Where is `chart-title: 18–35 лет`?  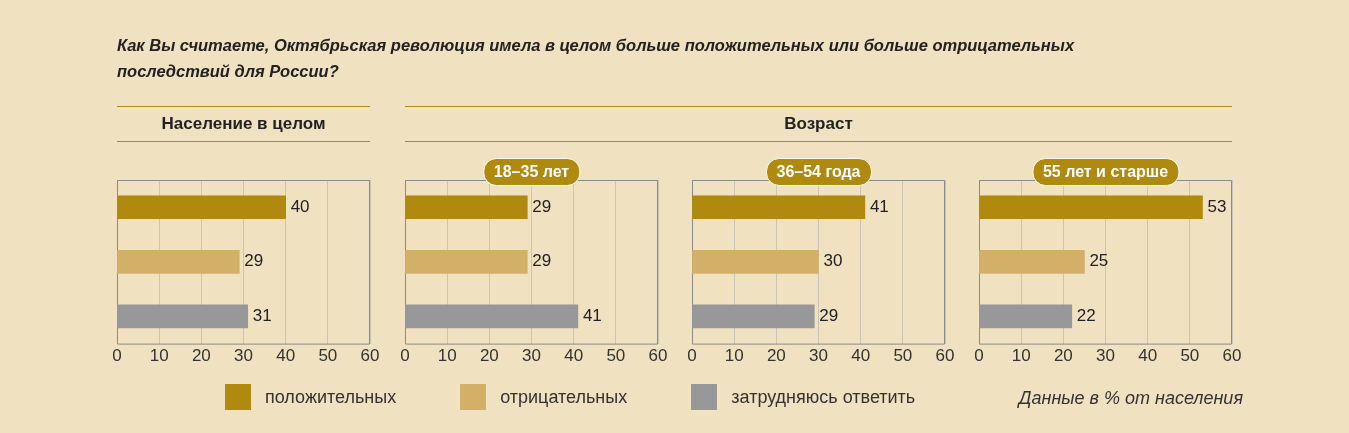 chart-title: 18–35 лет is located at coordinates (531, 172).